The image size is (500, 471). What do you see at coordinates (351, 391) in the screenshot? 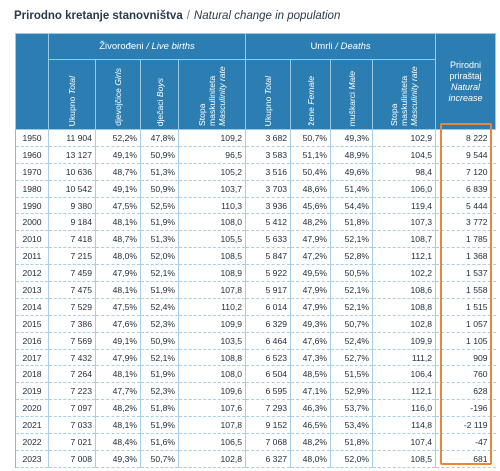
I see `value-cell: 52,9%` at bounding box center [351, 391].